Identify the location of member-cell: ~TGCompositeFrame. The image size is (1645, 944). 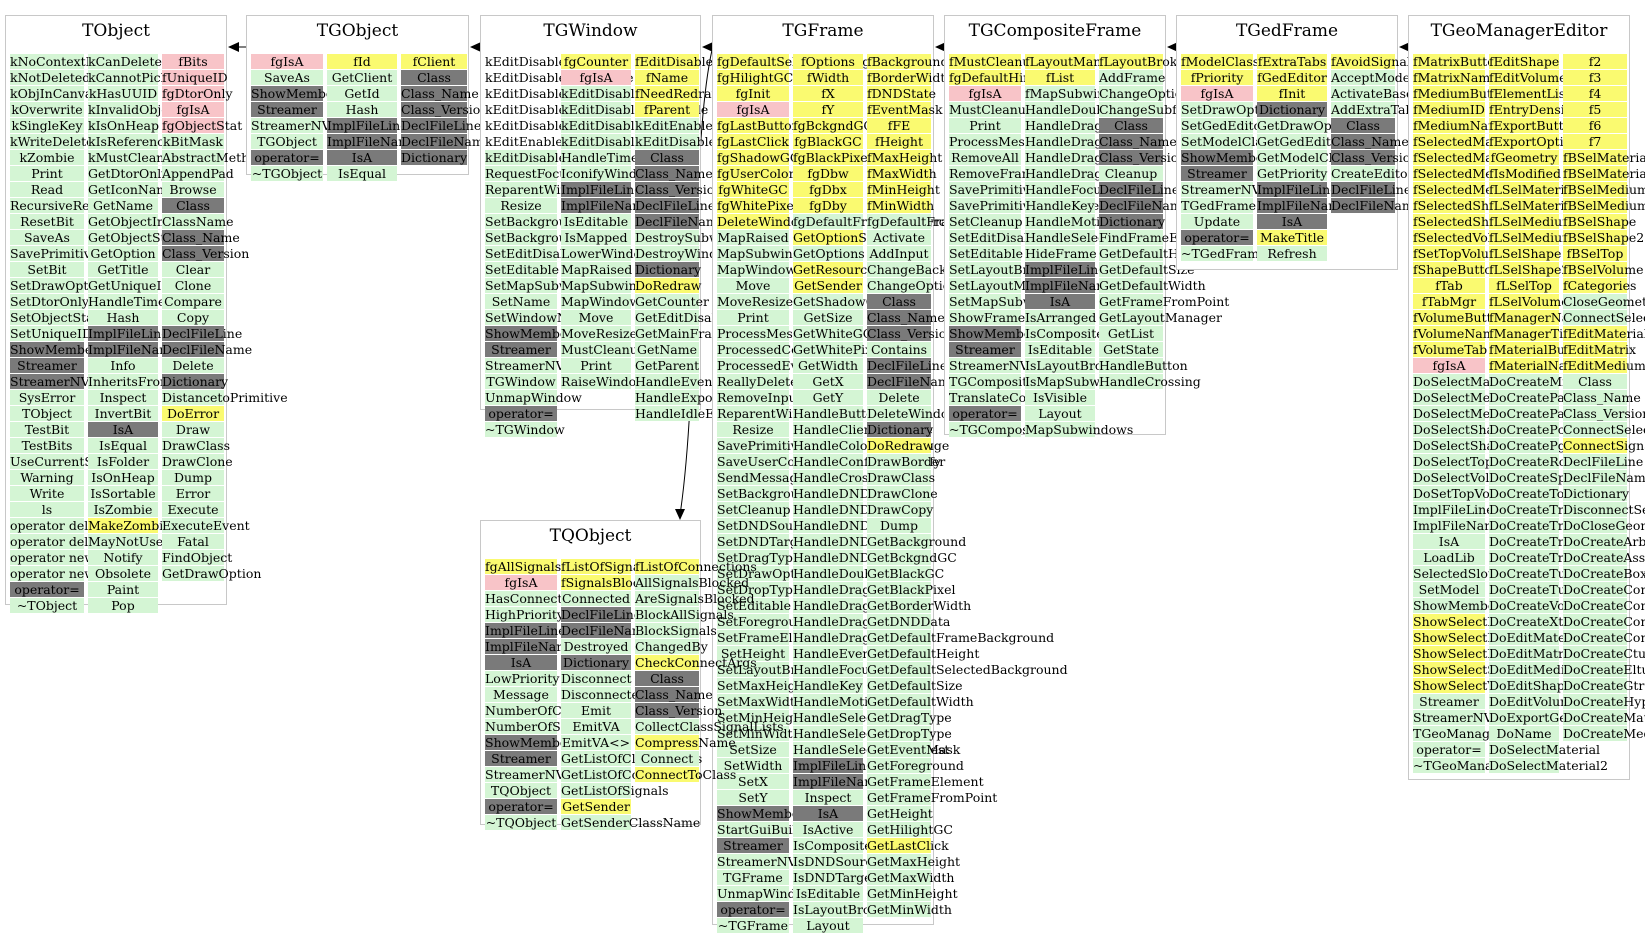
(1018, 429).